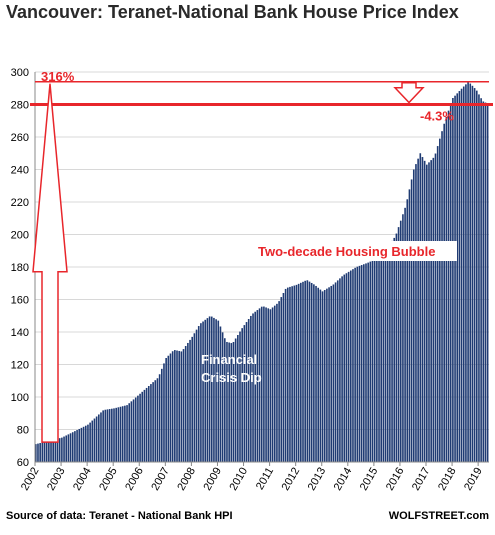 The height and width of the screenshot is (535, 495). Describe the element at coordinates (20, 236) in the screenshot. I see `y-tick-label: 200` at that location.